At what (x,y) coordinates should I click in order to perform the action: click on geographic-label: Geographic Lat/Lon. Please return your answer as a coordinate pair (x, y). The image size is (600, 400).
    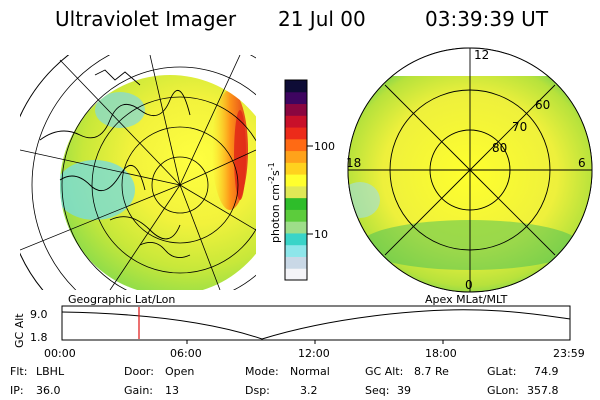
    Looking at the image, I should click on (121, 299).